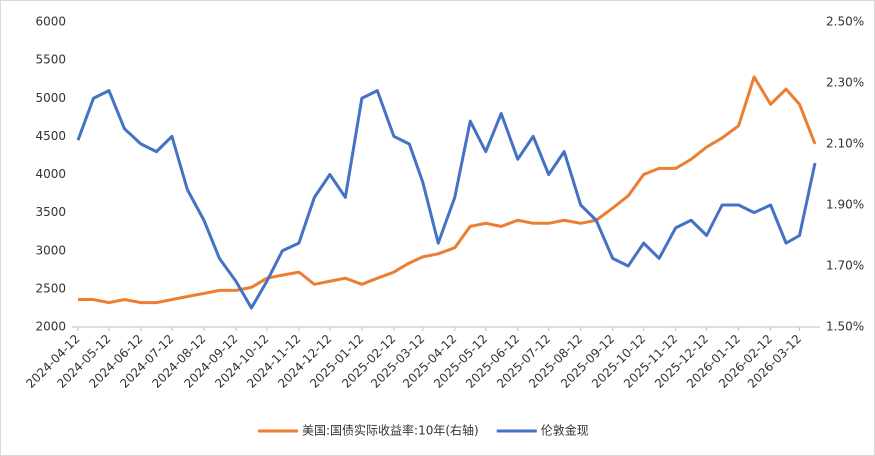 The width and height of the screenshot is (875, 456). What do you see at coordinates (845, 83) in the screenshot?
I see `y2-tick-label: 2.30%` at bounding box center [845, 83].